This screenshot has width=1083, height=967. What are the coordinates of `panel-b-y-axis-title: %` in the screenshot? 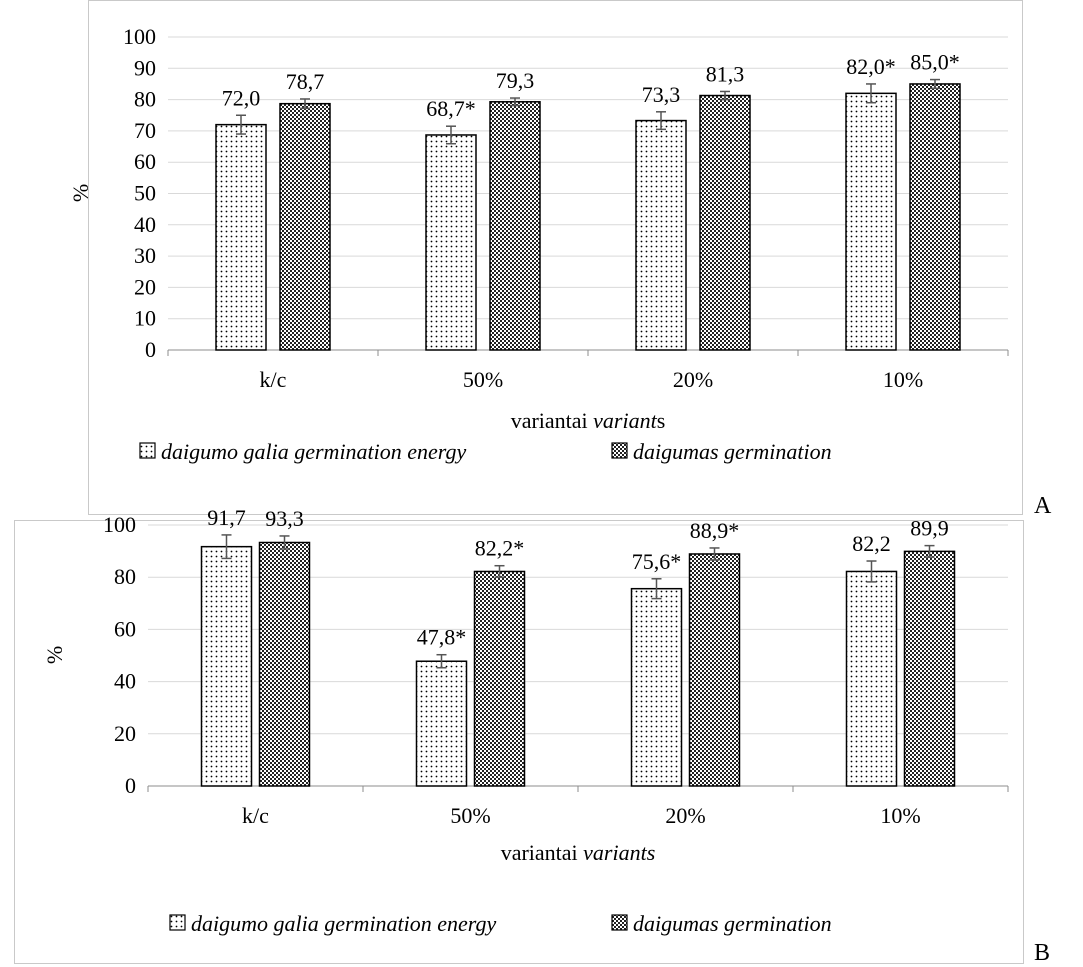 It's located at (54, 655).